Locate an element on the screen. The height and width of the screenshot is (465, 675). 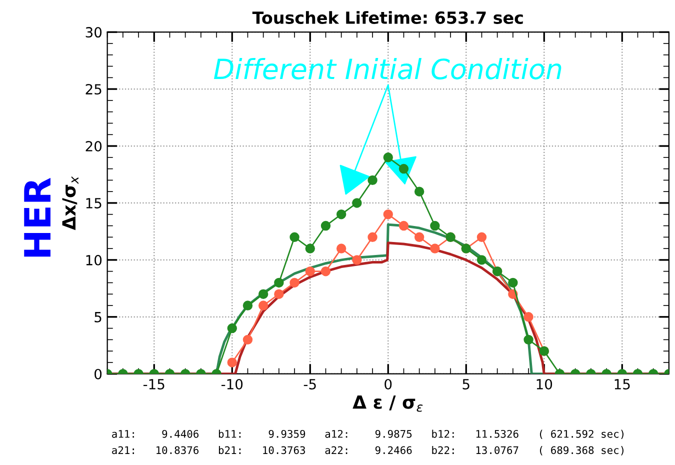
x-tick-label: 0 is located at coordinates (388, 384).